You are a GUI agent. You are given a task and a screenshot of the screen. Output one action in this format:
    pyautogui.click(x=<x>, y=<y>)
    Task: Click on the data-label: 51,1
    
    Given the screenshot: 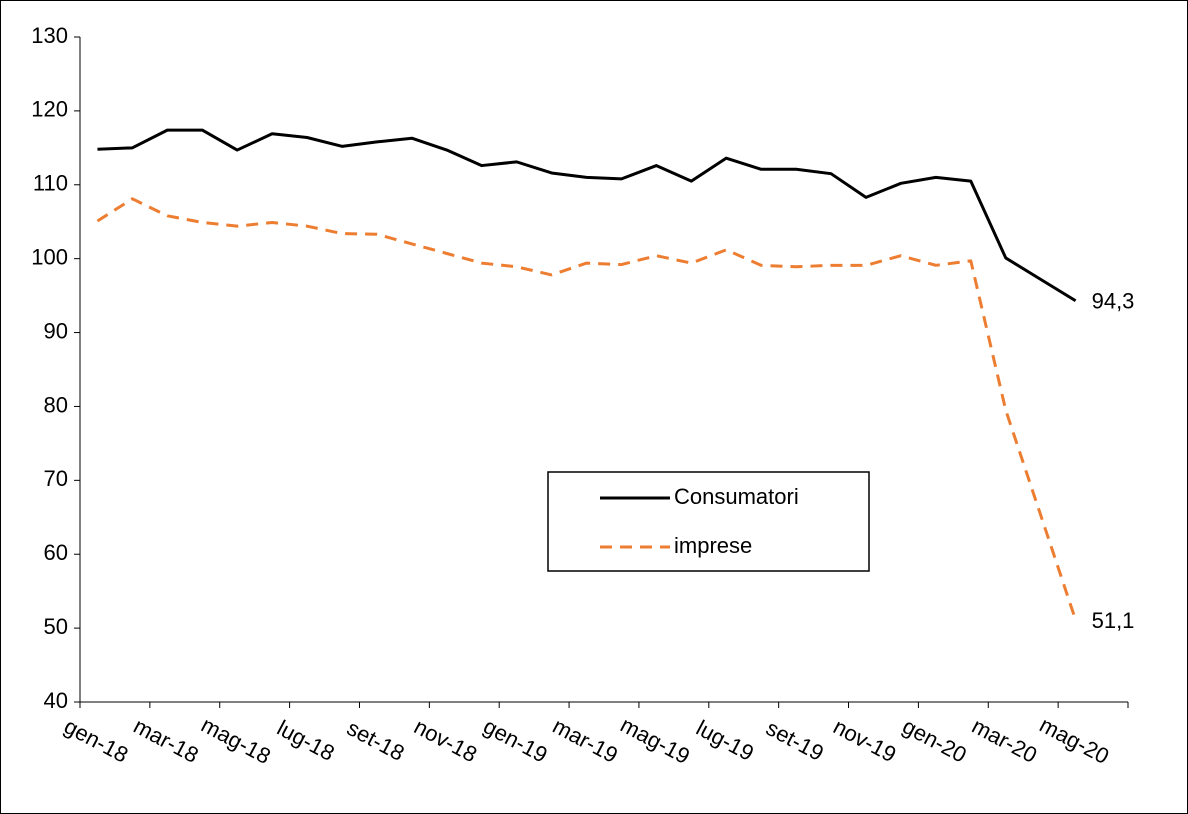 What is the action you would take?
    pyautogui.click(x=1113, y=620)
    